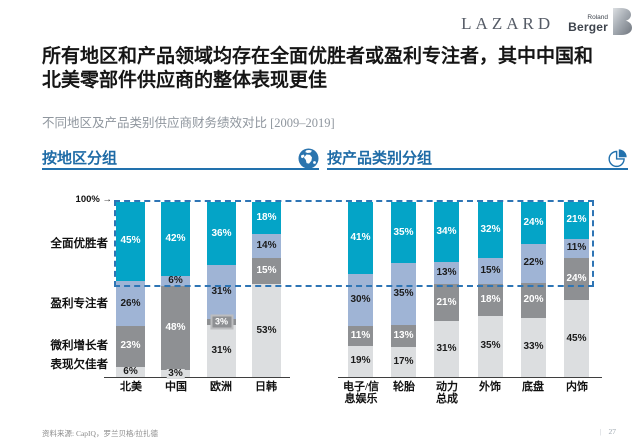 The image size is (640, 443). Describe the element at coordinates (199, 396) in the screenshot. I see `region-category-labels: 北美 中国 欧洲 日韩` at that location.